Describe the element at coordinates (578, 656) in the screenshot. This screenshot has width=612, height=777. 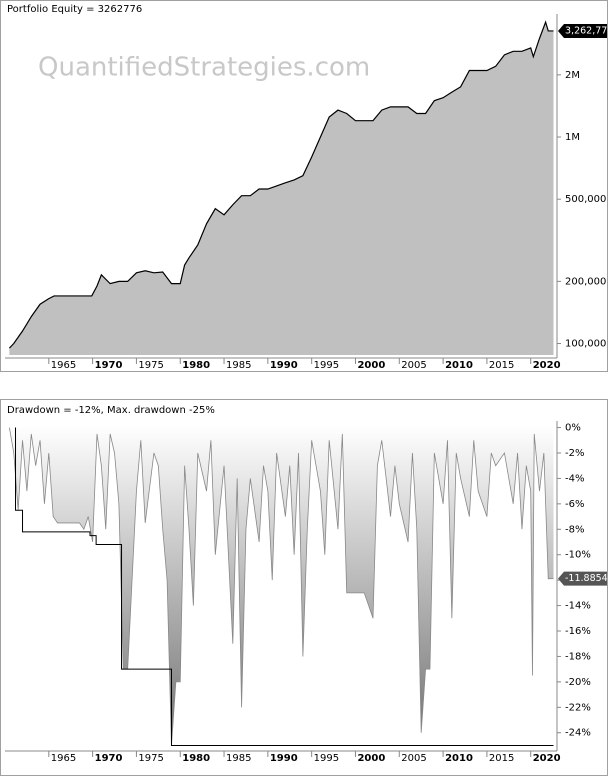
I see `y-tick-label: -18%` at that location.